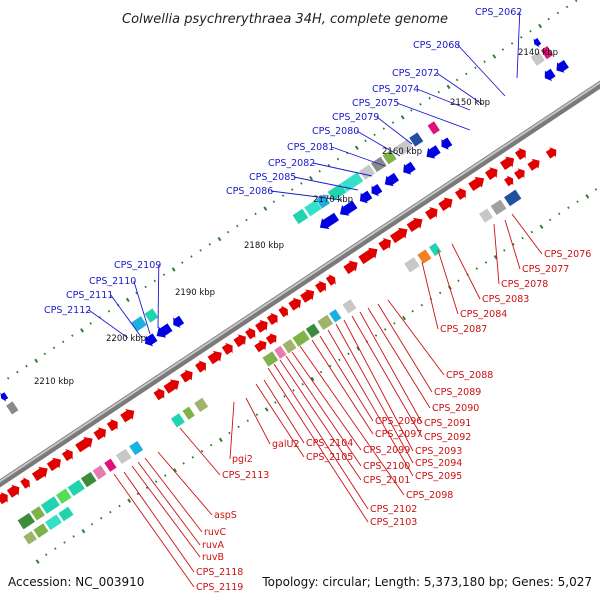 This screenshot has width=600, height=600. I want to click on forward-gene-label: CPS_2094, so click(438, 463).